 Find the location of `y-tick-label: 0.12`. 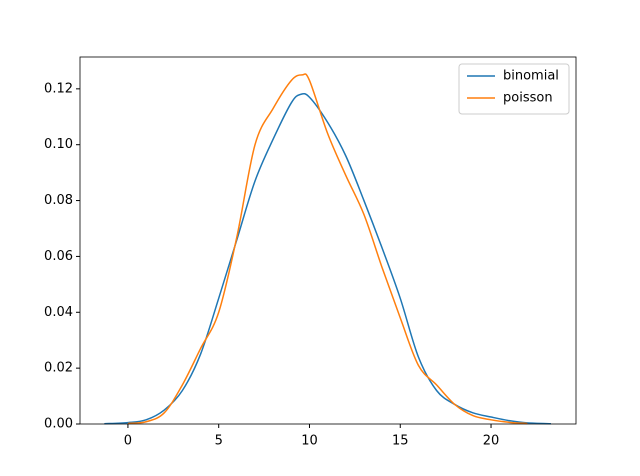

y-tick-label: 0.12 is located at coordinates (58, 88).